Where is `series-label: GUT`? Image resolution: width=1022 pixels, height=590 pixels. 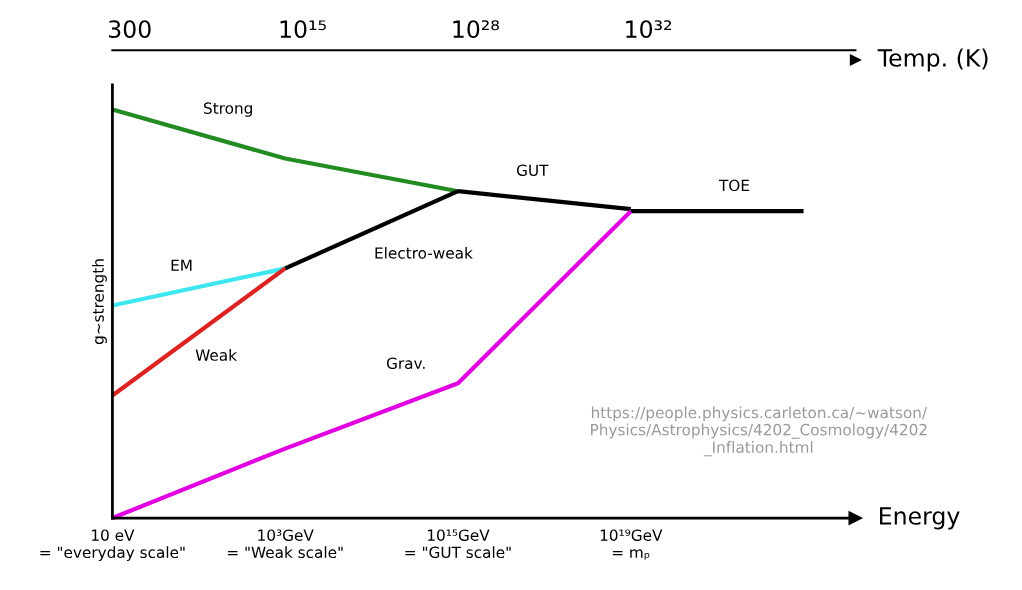 series-label: GUT is located at coordinates (532, 170).